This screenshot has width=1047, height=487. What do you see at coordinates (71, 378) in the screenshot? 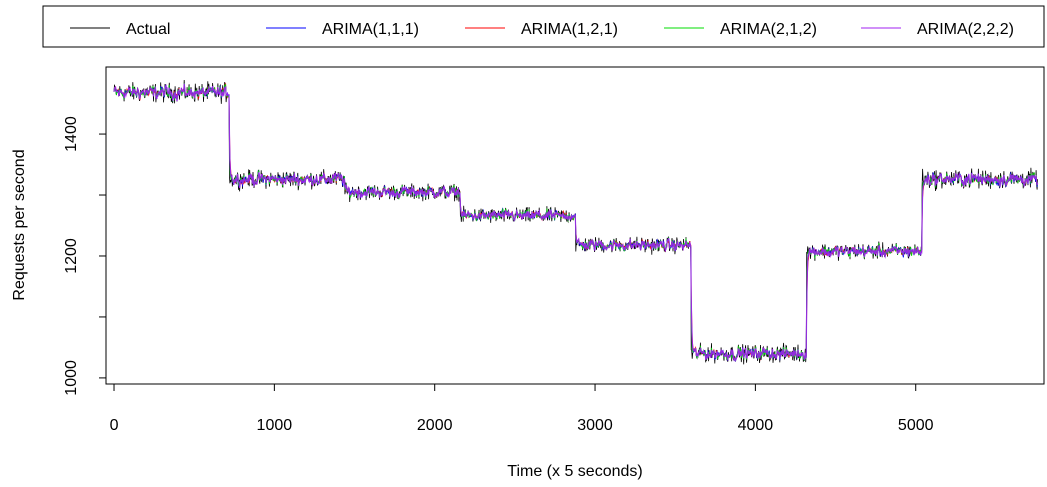
I see `y-tick-label: 1000` at bounding box center [71, 378].